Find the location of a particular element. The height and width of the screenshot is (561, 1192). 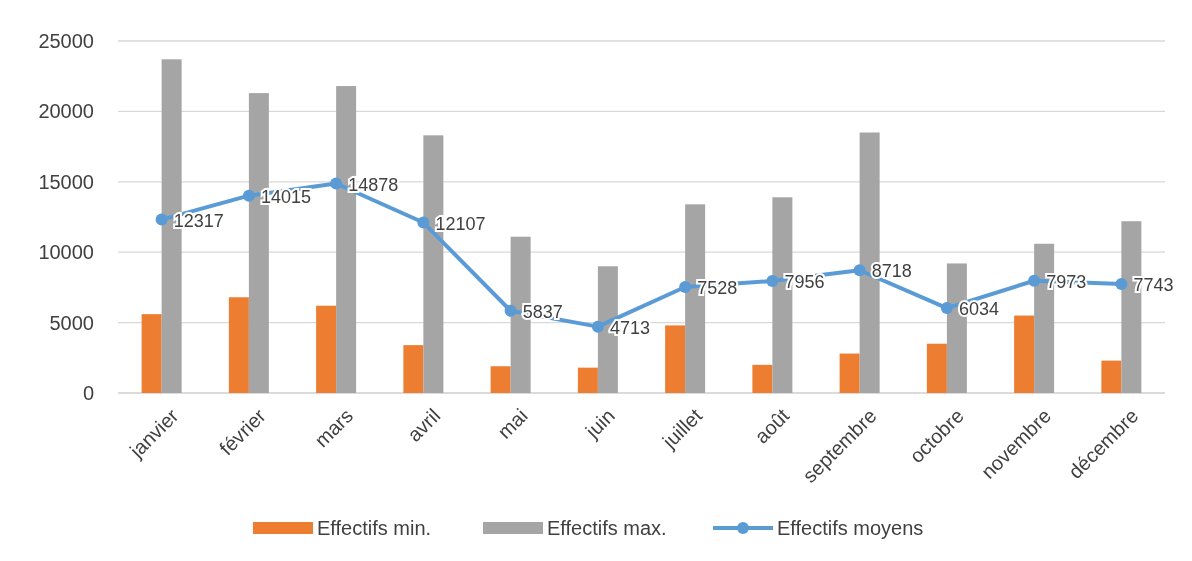

data-label: 7743 is located at coordinates (1153, 284).